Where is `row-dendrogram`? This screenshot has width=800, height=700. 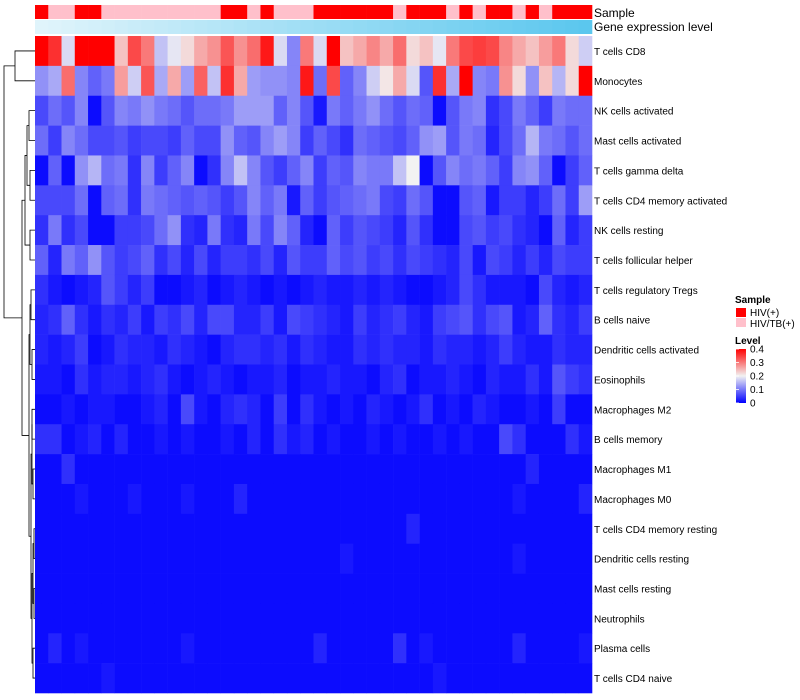
row-dendrogram is located at coordinates (19, 364).